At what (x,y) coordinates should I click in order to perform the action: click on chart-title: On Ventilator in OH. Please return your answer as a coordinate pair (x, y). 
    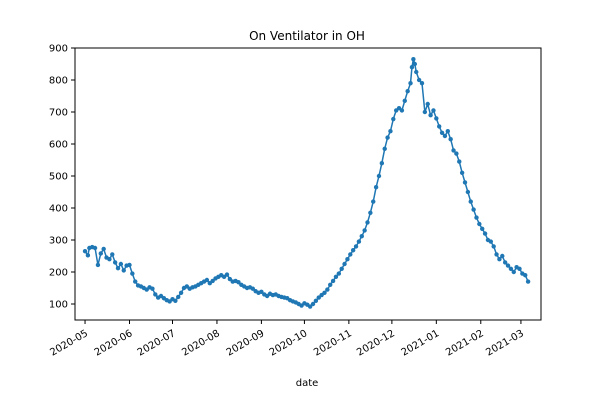
    Looking at the image, I should click on (307, 36).